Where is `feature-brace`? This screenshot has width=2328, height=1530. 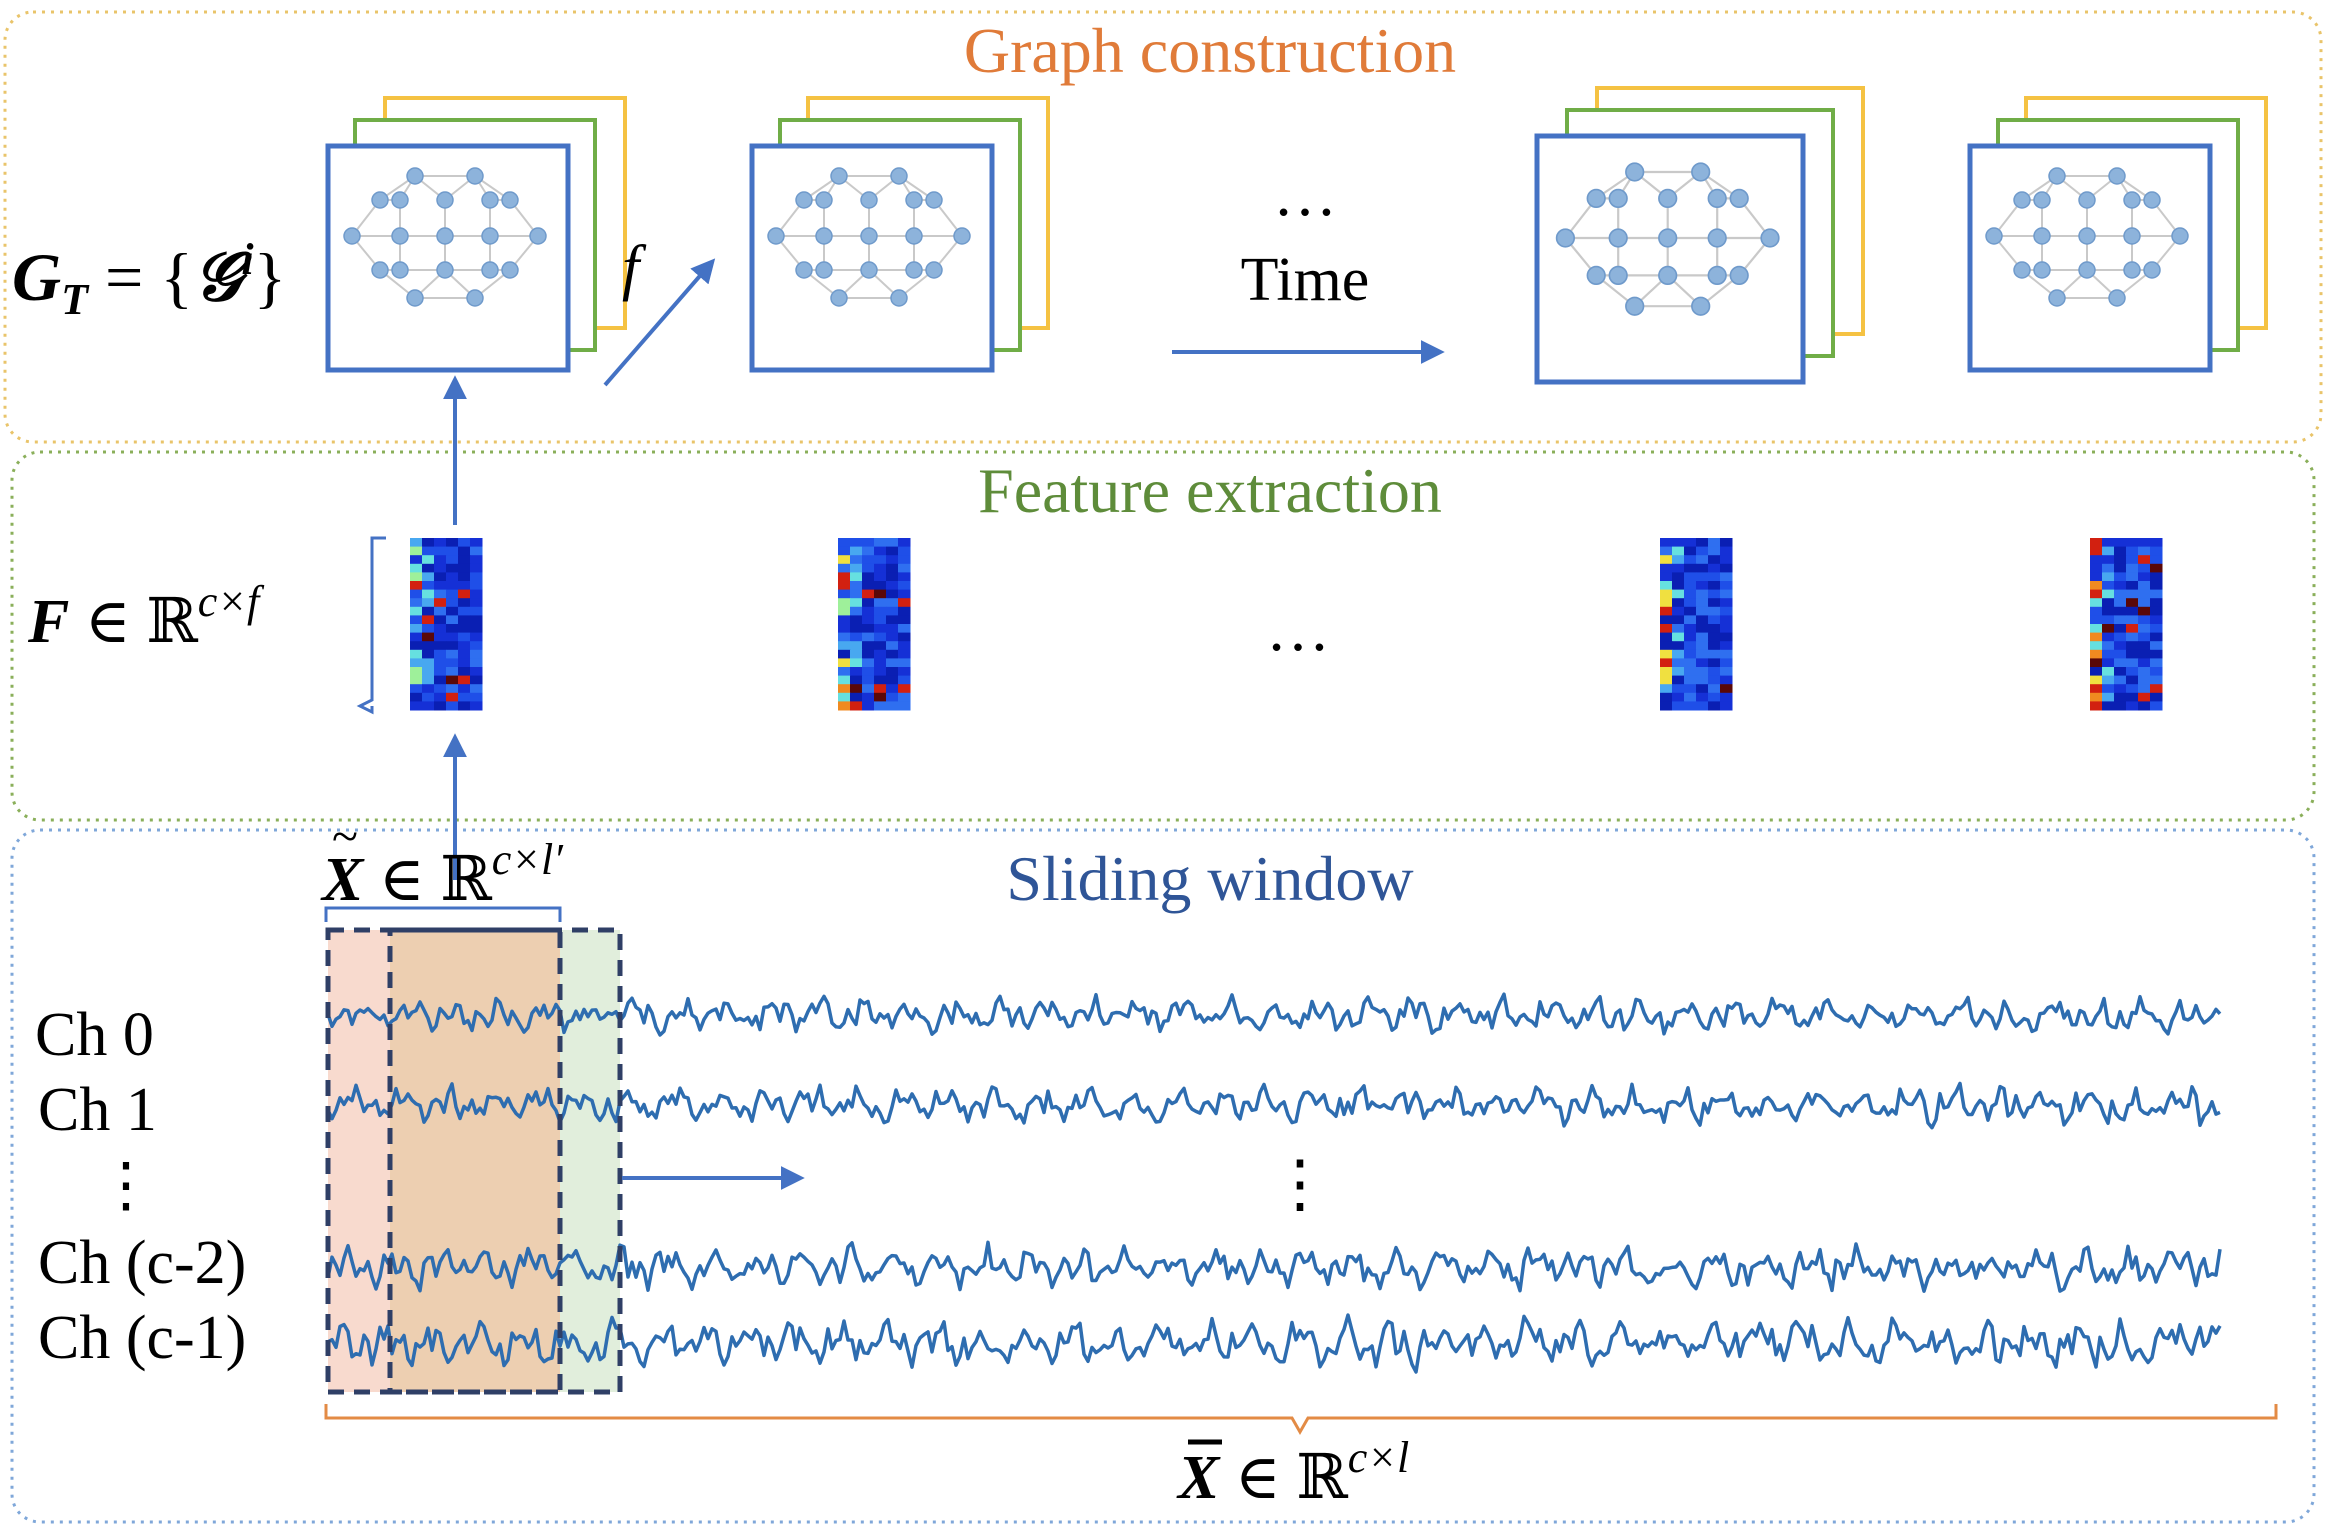 feature-brace is located at coordinates (371, 625).